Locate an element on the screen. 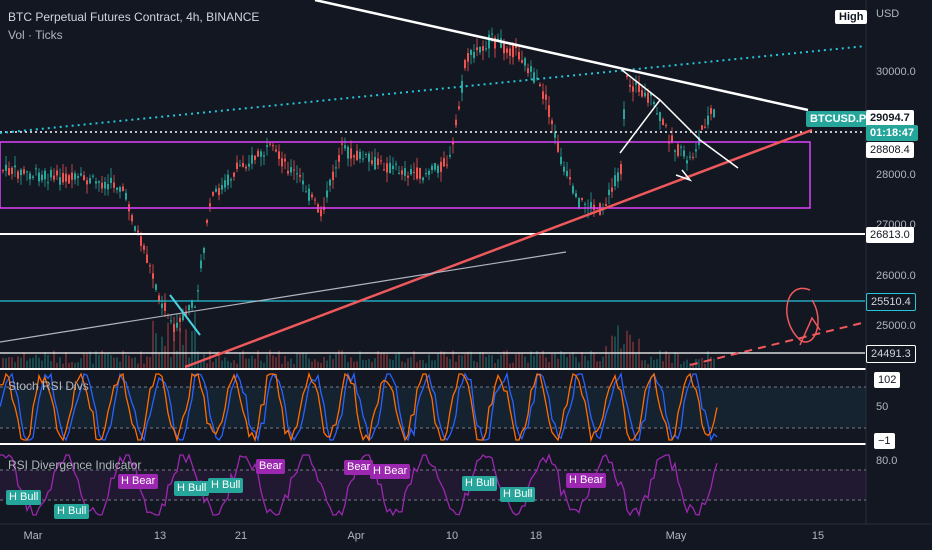 The height and width of the screenshot is (550, 932). time-label: 13 is located at coordinates (160, 536).